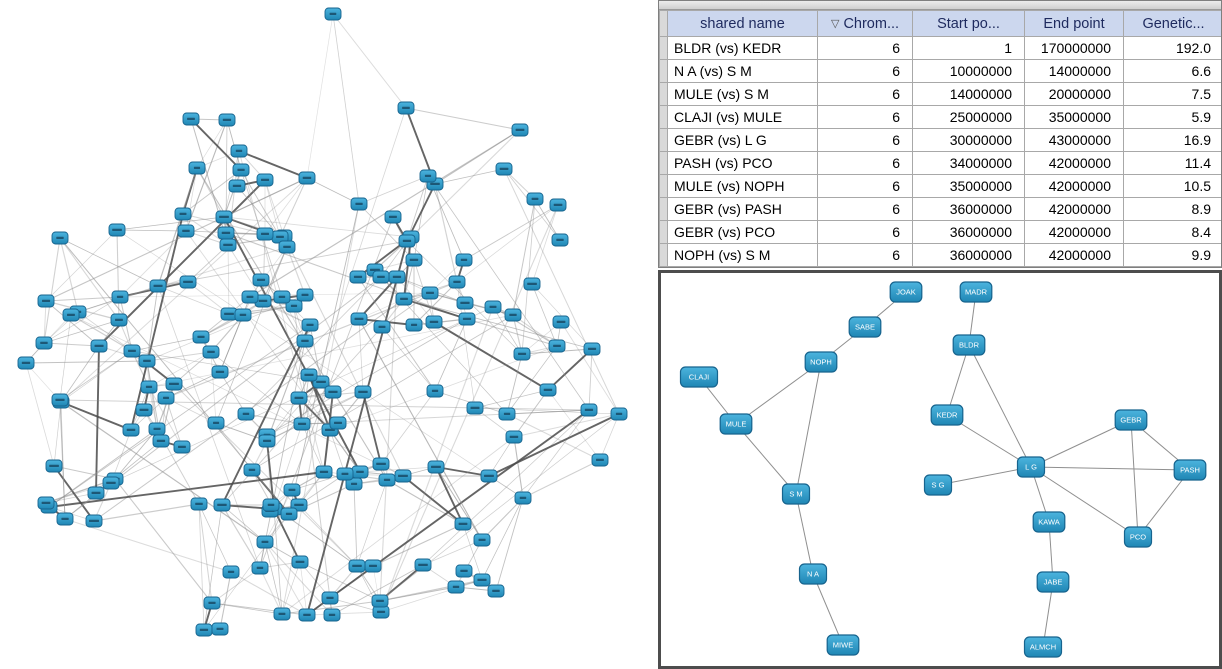  I want to click on network-edge-l-g-pco, so click(1084, 502).